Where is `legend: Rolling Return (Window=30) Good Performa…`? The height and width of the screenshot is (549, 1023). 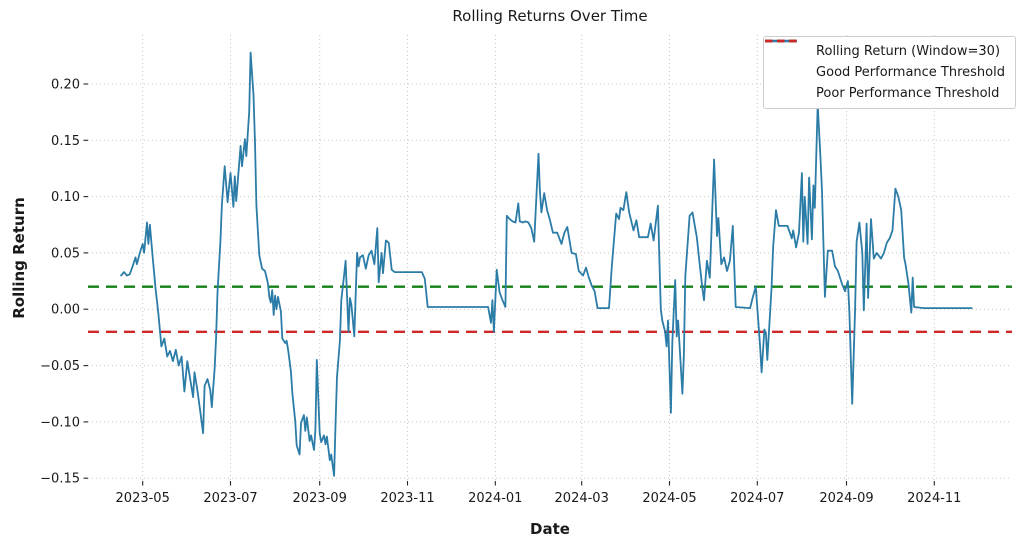
legend: Rolling Return (Window=30) Good Performa… is located at coordinates (889, 72).